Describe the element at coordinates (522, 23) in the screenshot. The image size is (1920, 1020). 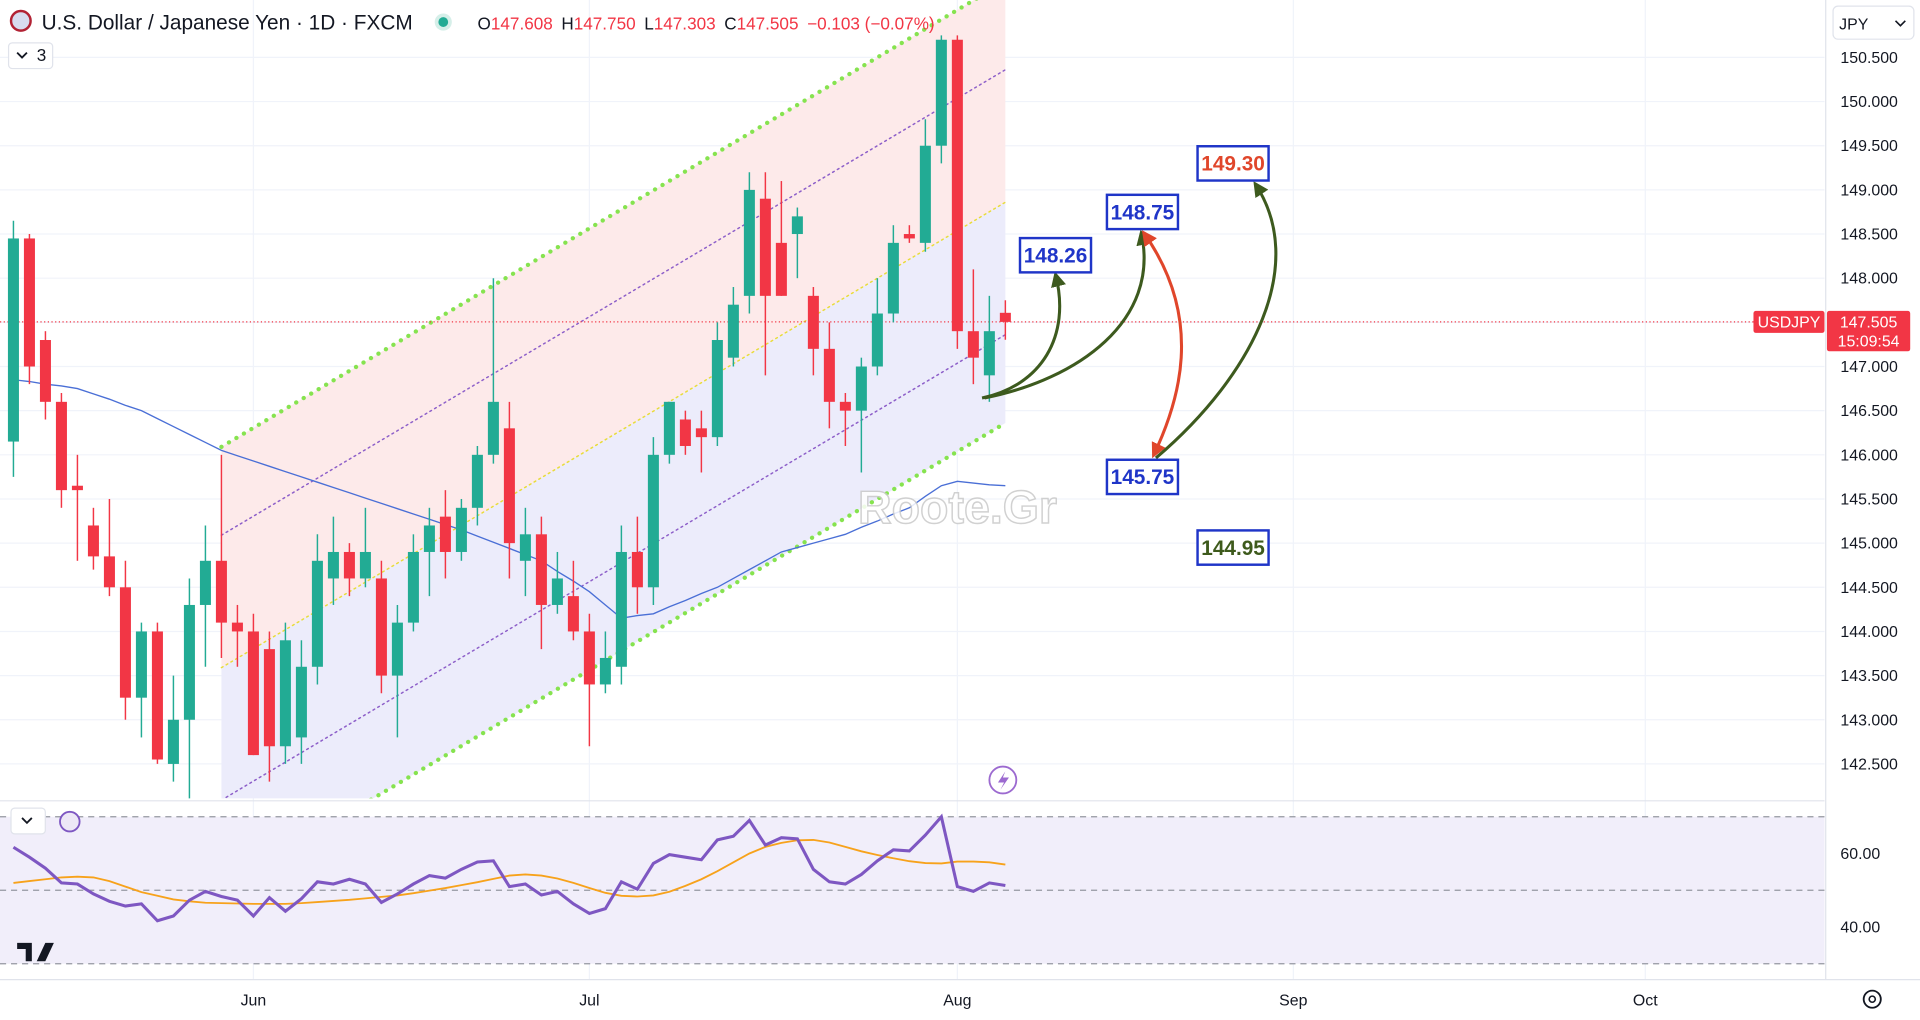
I see `o-value: 147.608` at that location.